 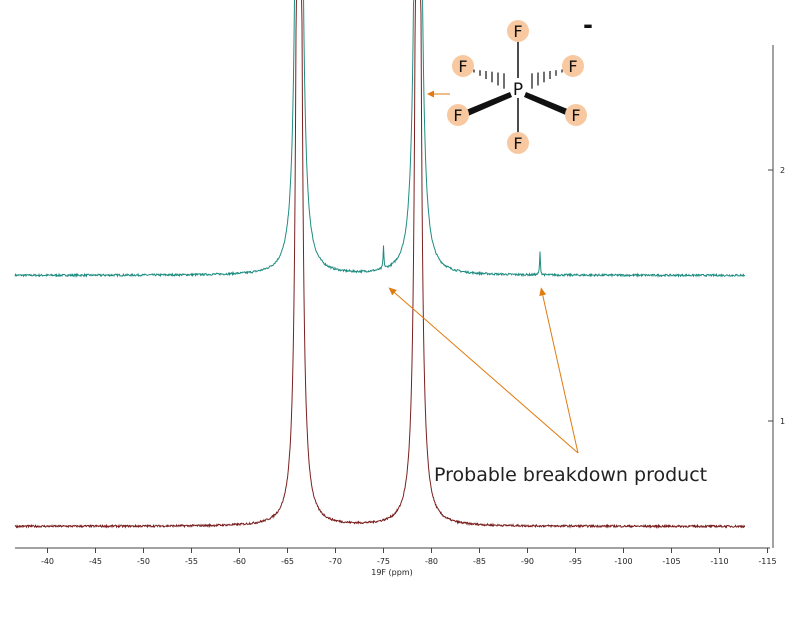 I want to click on y-tick-label: 1, so click(x=782, y=421).